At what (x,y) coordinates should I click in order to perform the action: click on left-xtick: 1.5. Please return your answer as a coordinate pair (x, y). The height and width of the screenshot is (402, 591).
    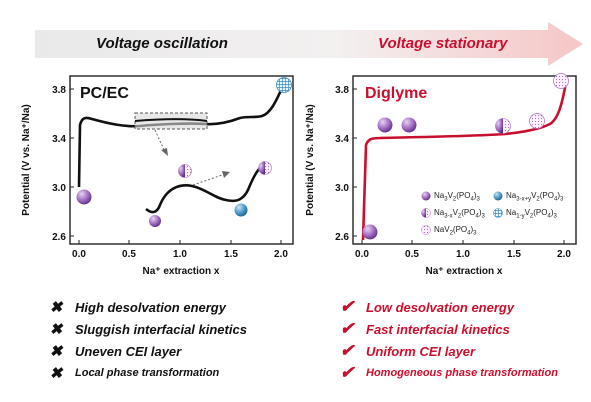
    Looking at the image, I should click on (231, 254).